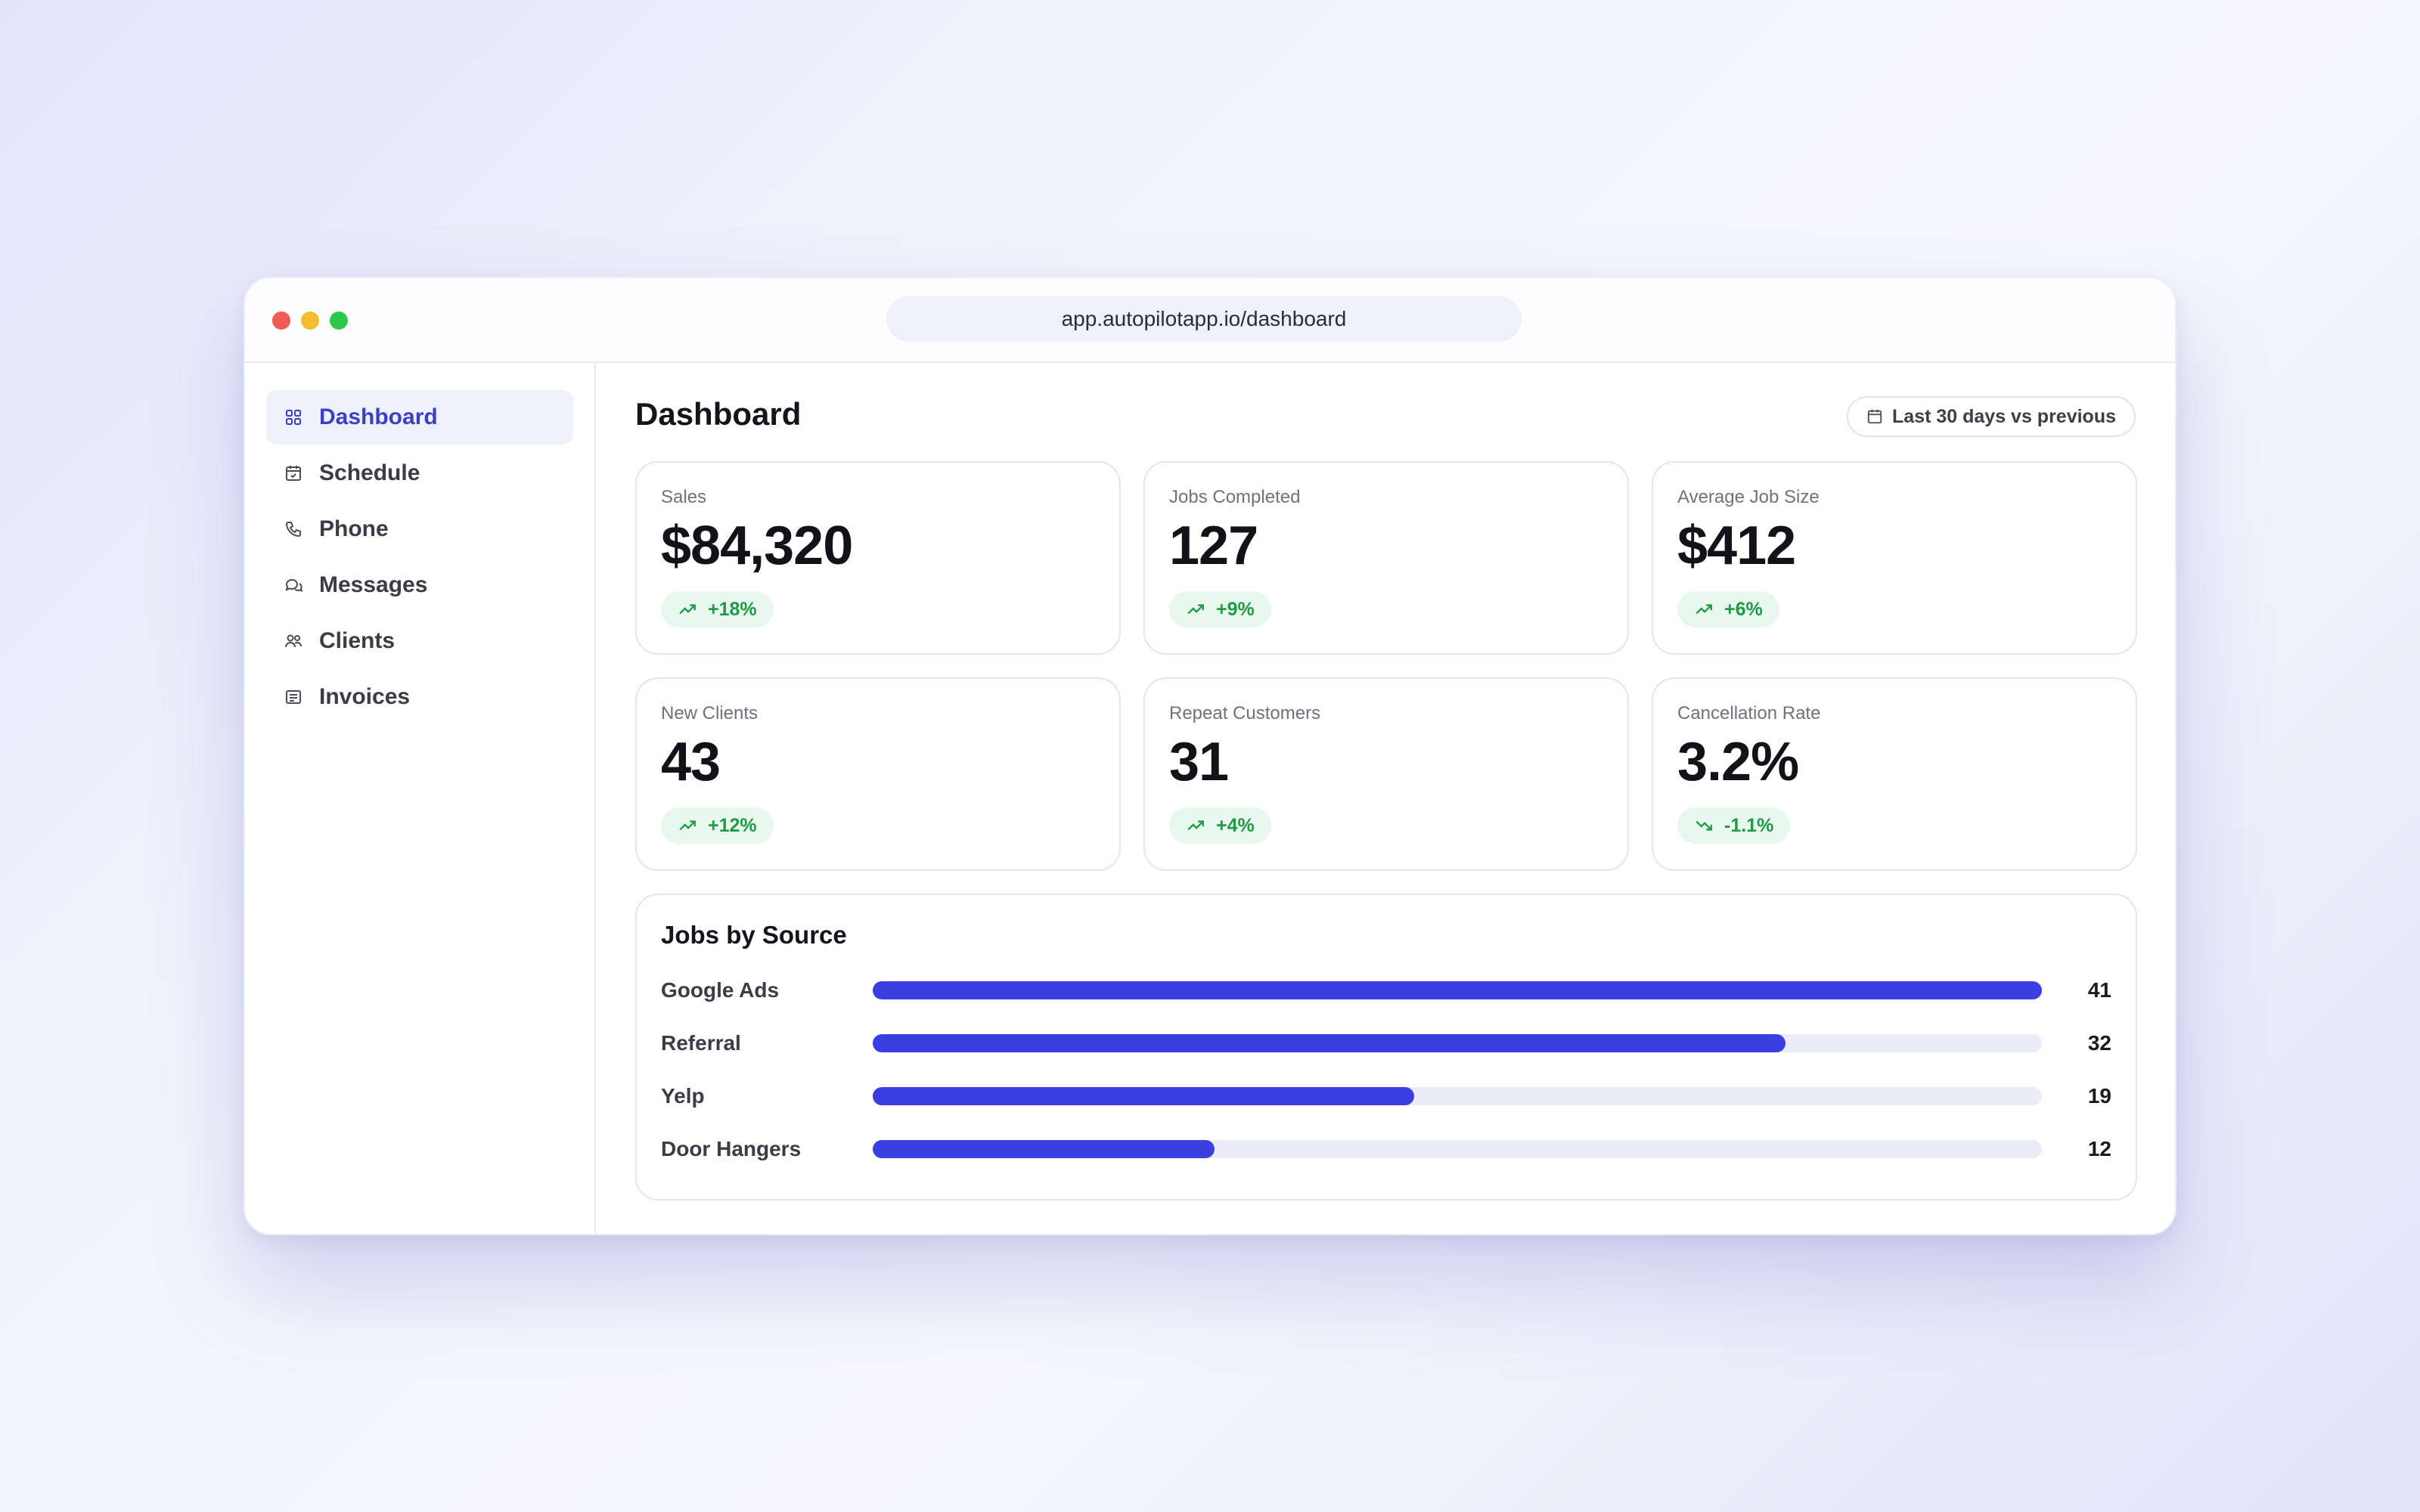 The width and height of the screenshot is (2420, 1512). I want to click on metric-label: Cancellation Rate, so click(1749, 713).